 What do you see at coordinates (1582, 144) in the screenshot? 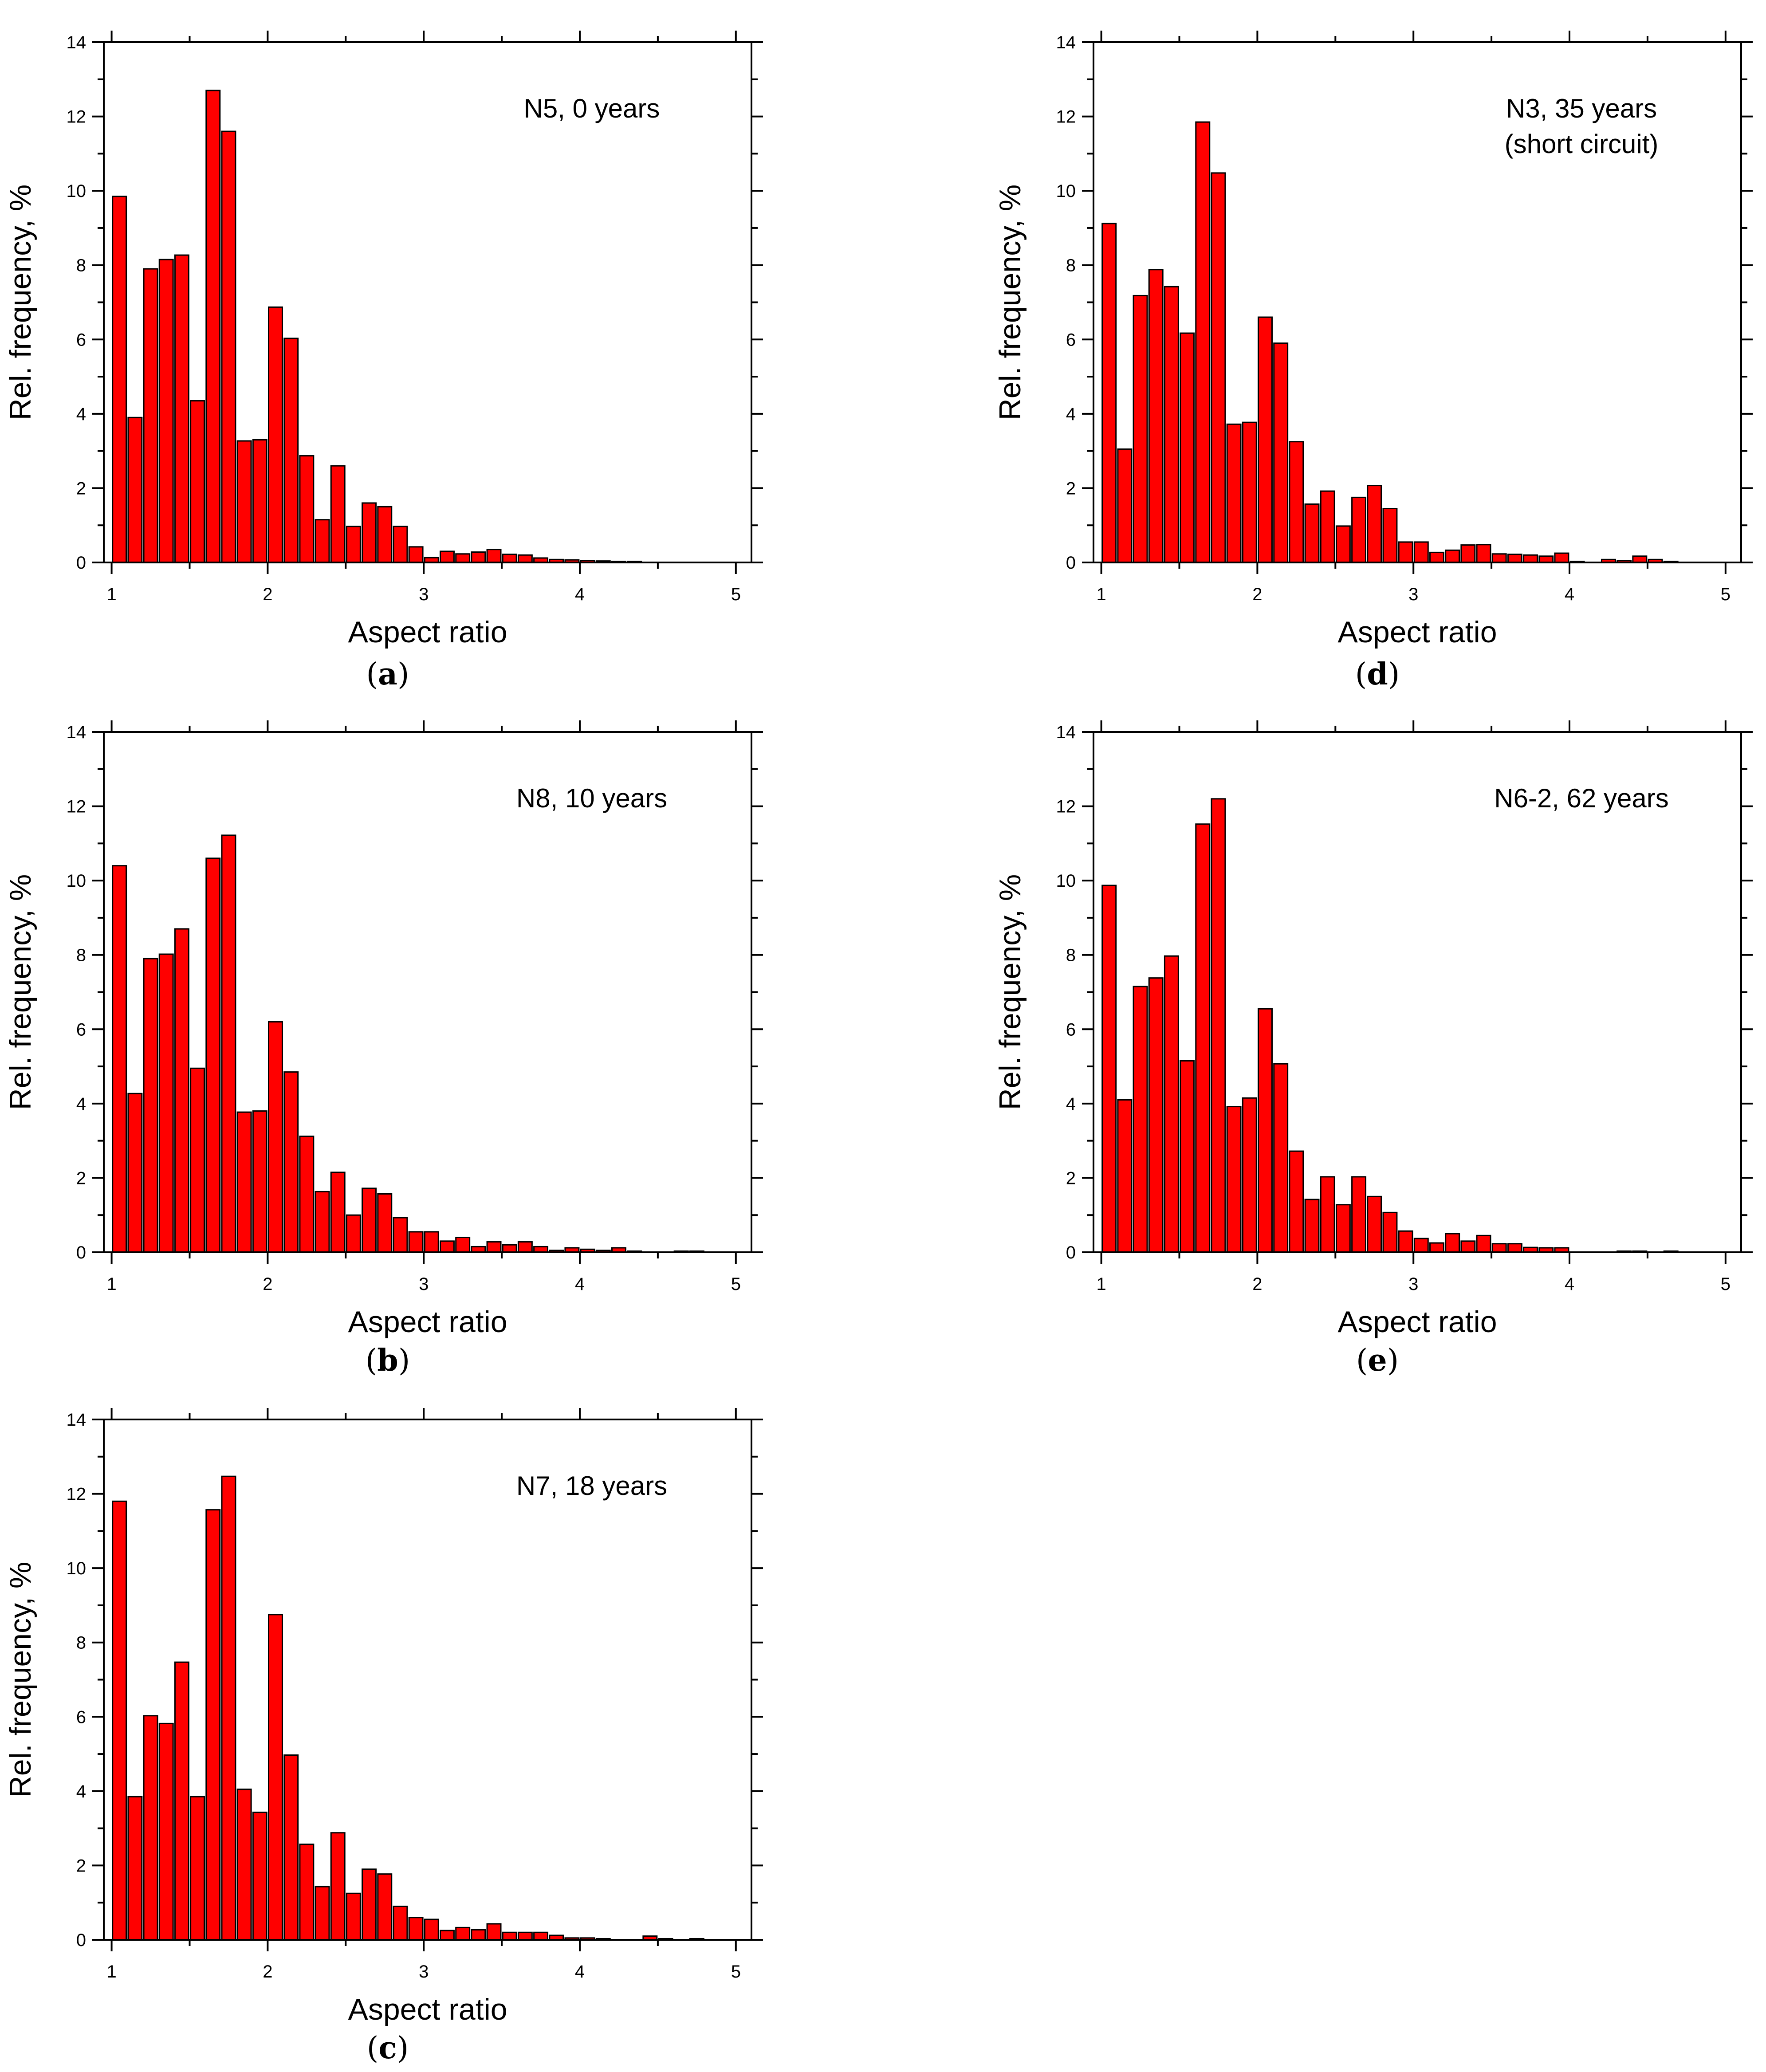
I see `annotation-text: (short circuit)` at bounding box center [1582, 144].